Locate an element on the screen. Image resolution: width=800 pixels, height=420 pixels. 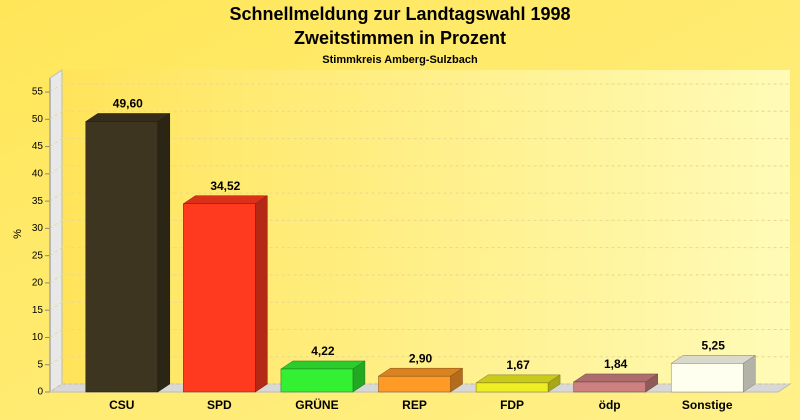
y-tick-label: 10 is located at coordinates (38, 337).